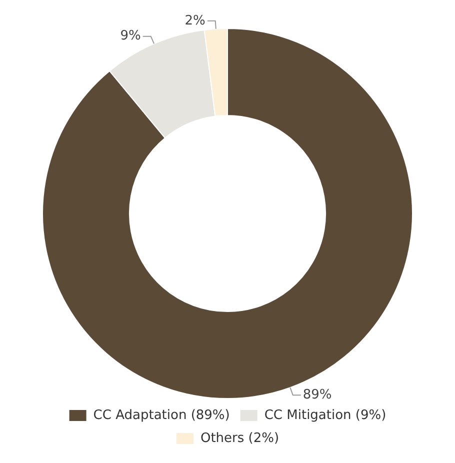 The width and height of the screenshot is (455, 463). I want to click on data-label: 89%, so click(317, 394).